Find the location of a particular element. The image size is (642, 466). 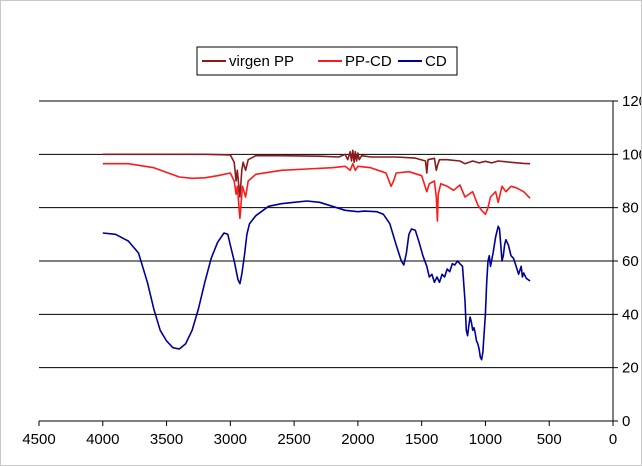

y-tick-label-120: 120 is located at coordinates (631, 101).